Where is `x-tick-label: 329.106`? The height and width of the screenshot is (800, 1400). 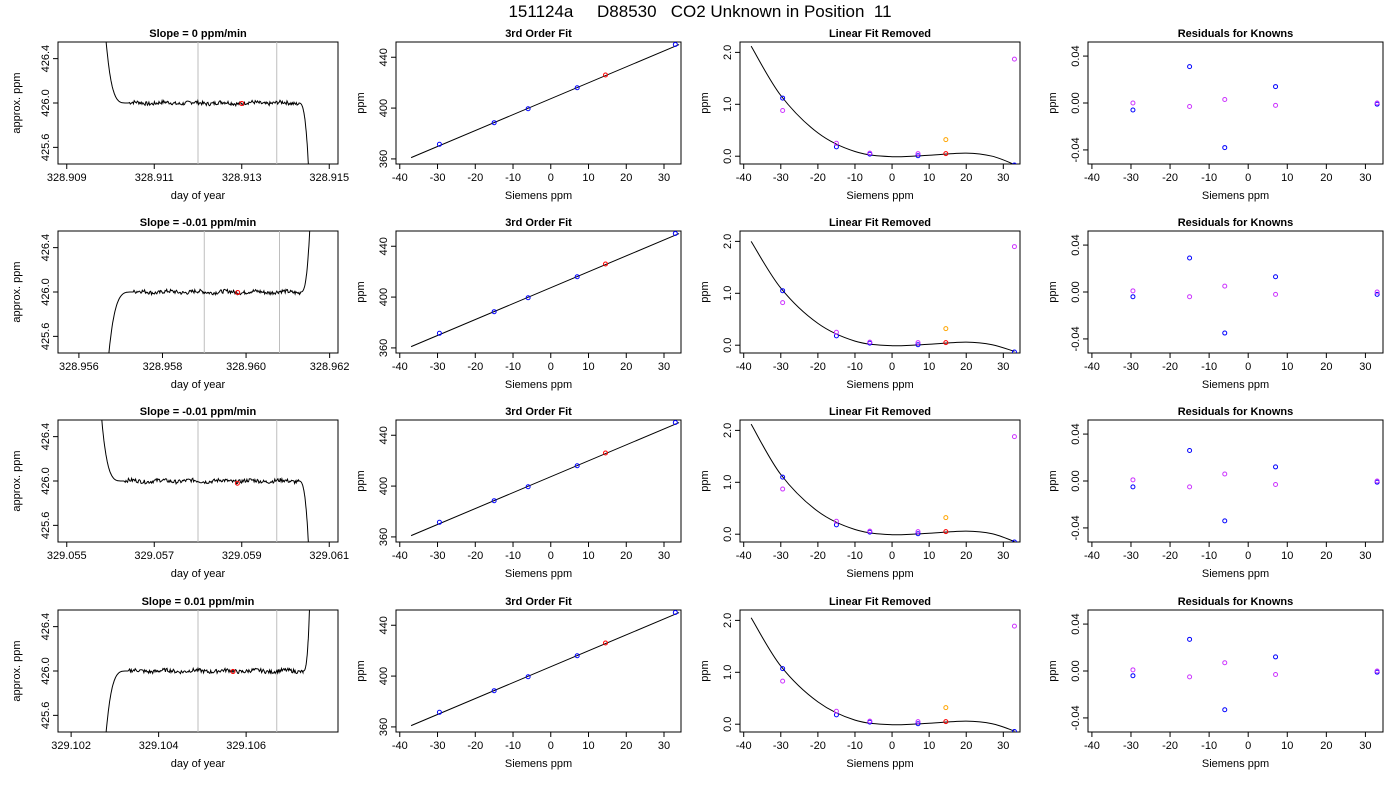 x-tick-label: 329.106 is located at coordinates (246, 746).